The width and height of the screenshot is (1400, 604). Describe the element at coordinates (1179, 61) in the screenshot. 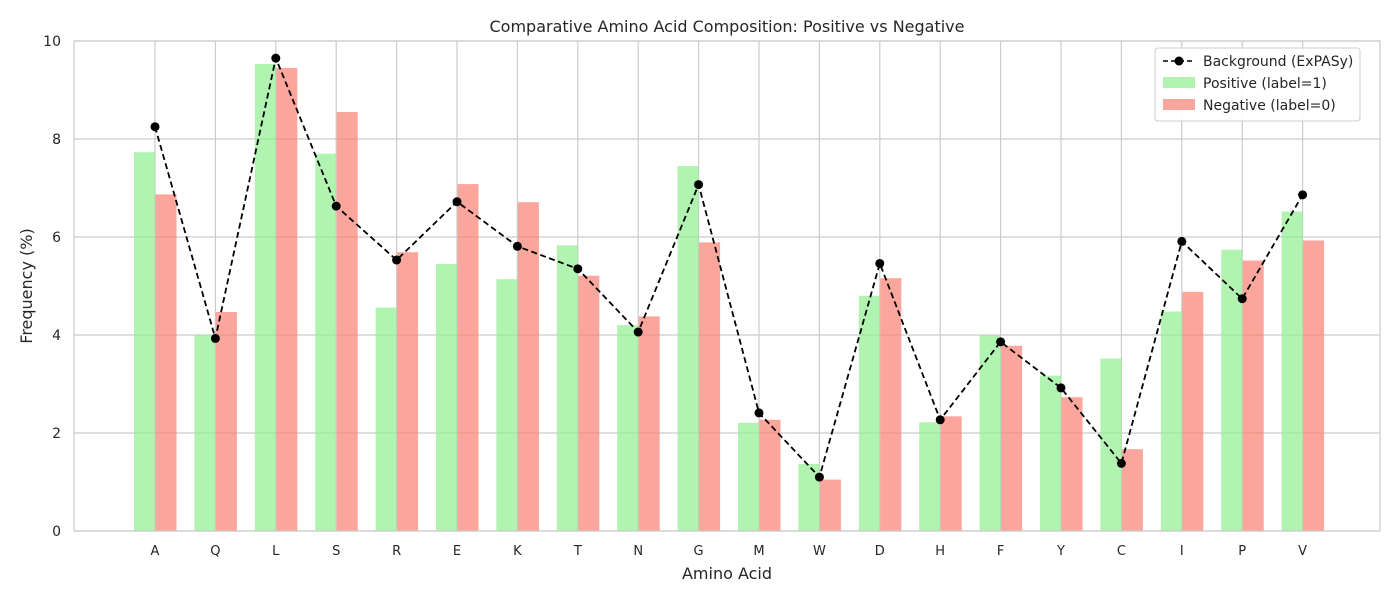

I see `legend-marker-swatch` at that location.